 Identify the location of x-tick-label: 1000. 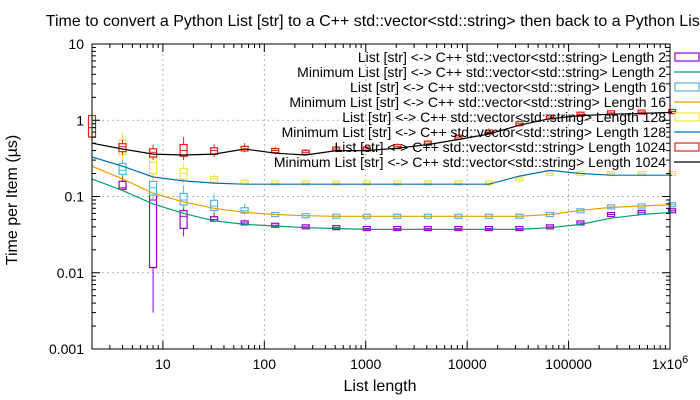
(365, 364).